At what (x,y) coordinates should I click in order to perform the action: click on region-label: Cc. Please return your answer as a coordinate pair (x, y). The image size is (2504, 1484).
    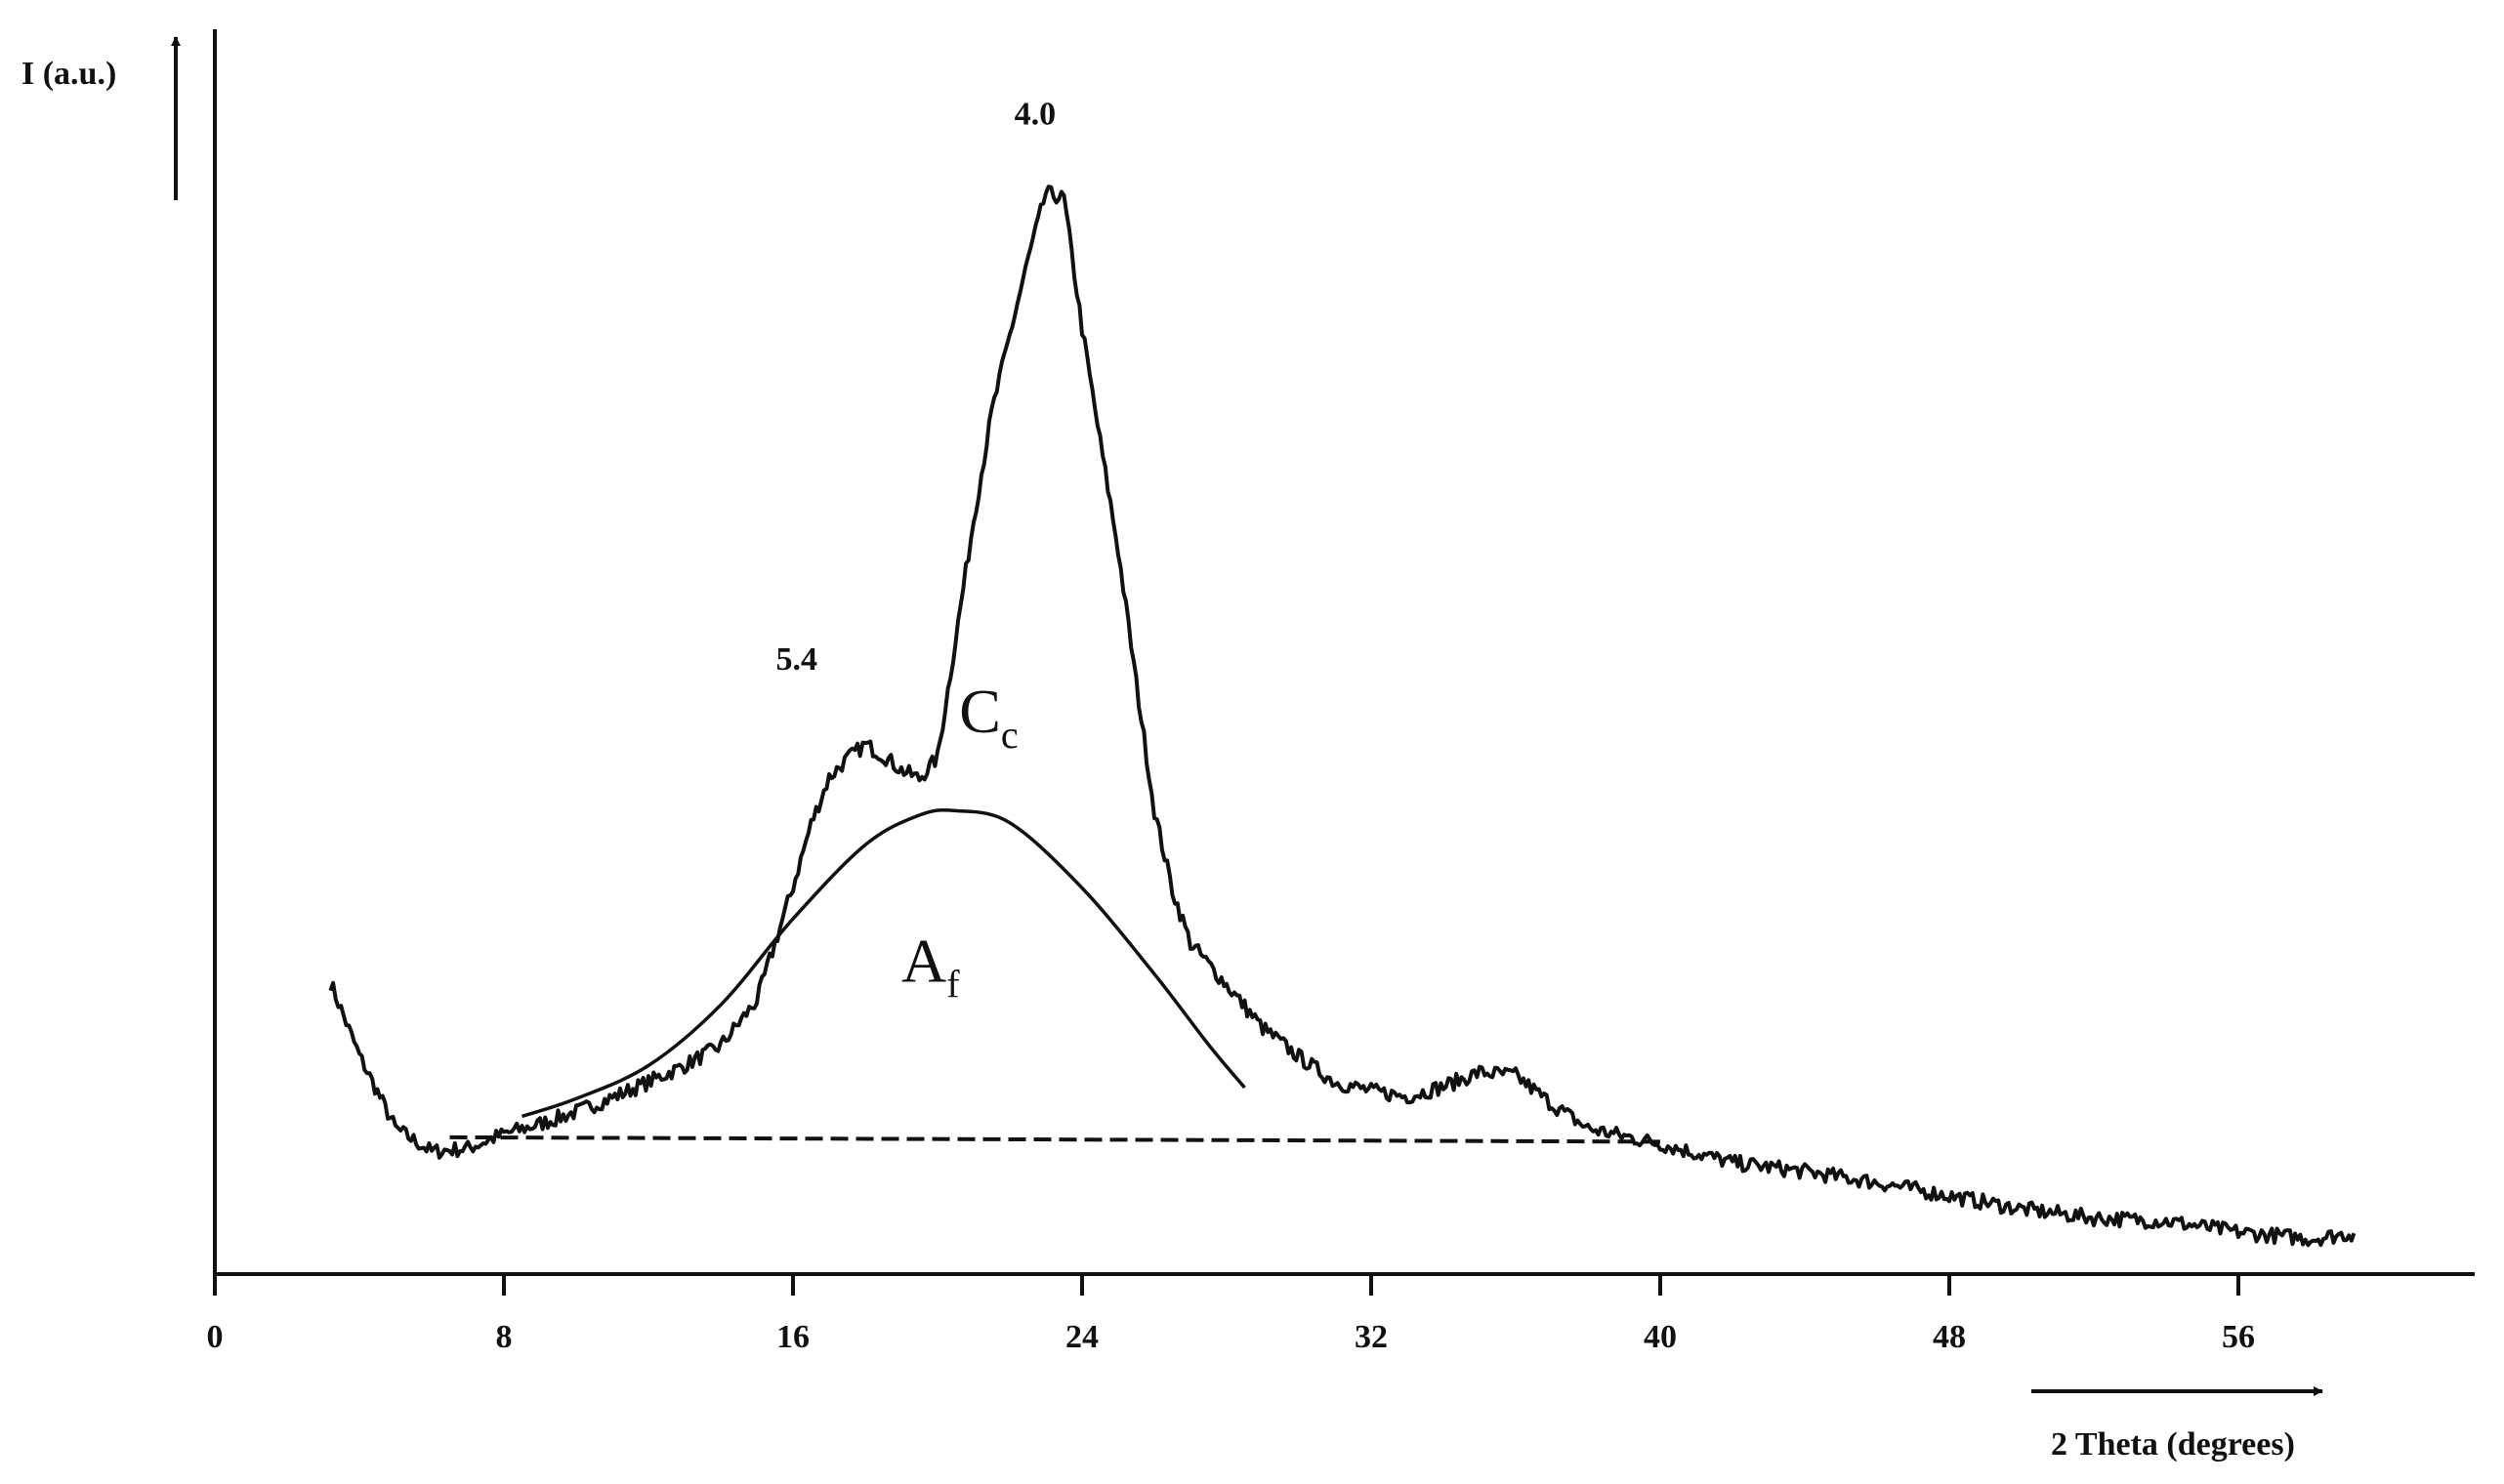
    Looking at the image, I should click on (988, 717).